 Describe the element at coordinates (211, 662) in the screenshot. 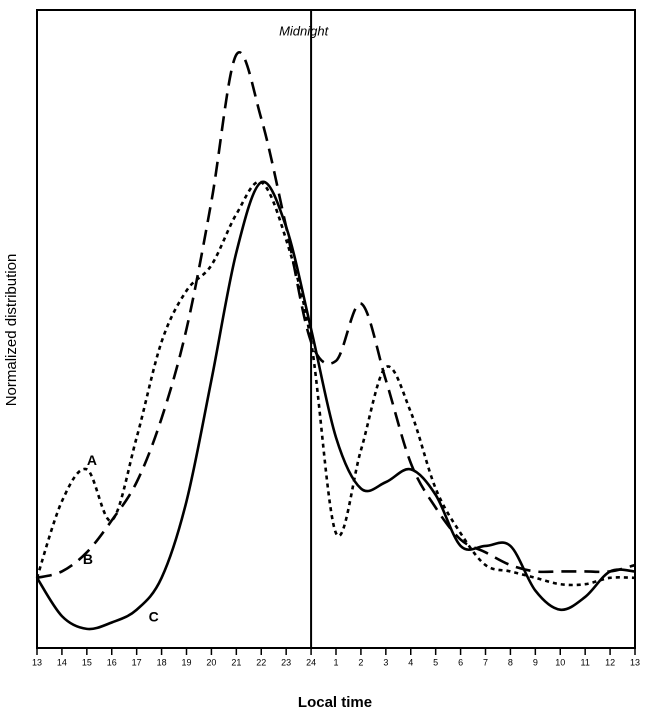

I see `x-tick-label: 20` at that location.